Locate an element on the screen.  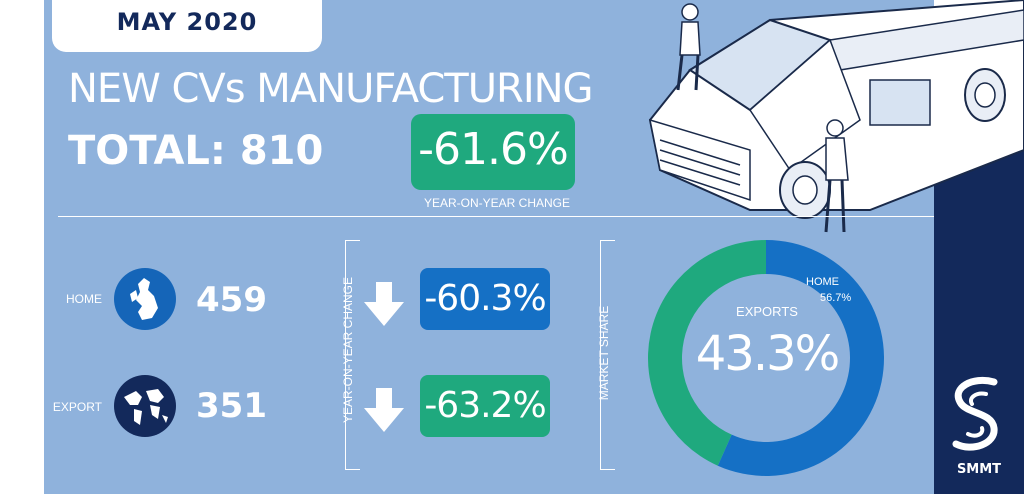
market-share-bracket is located at coordinates (607, 355).